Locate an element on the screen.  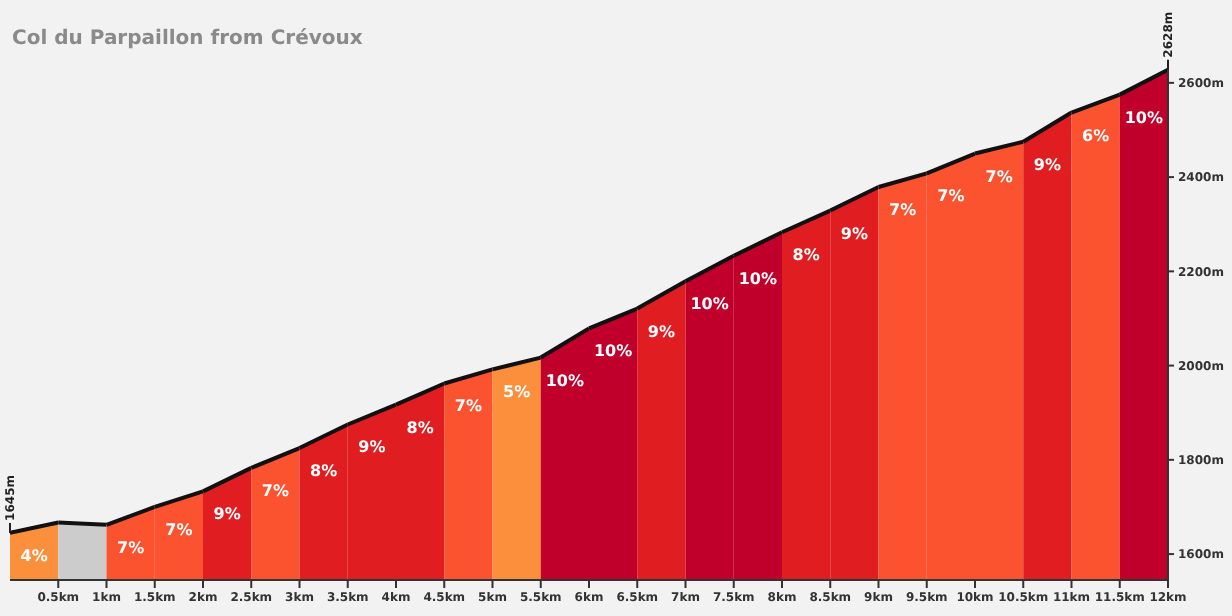
series-label: 5% is located at coordinates (517, 392).